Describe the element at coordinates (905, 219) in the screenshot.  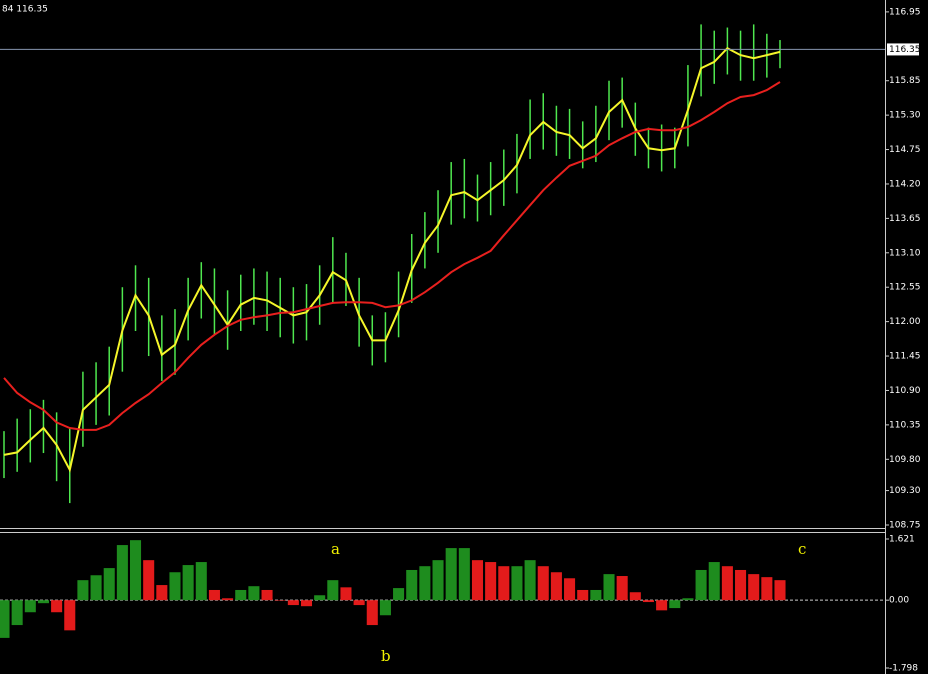
I see `y-tick-label: 113.65` at that location.